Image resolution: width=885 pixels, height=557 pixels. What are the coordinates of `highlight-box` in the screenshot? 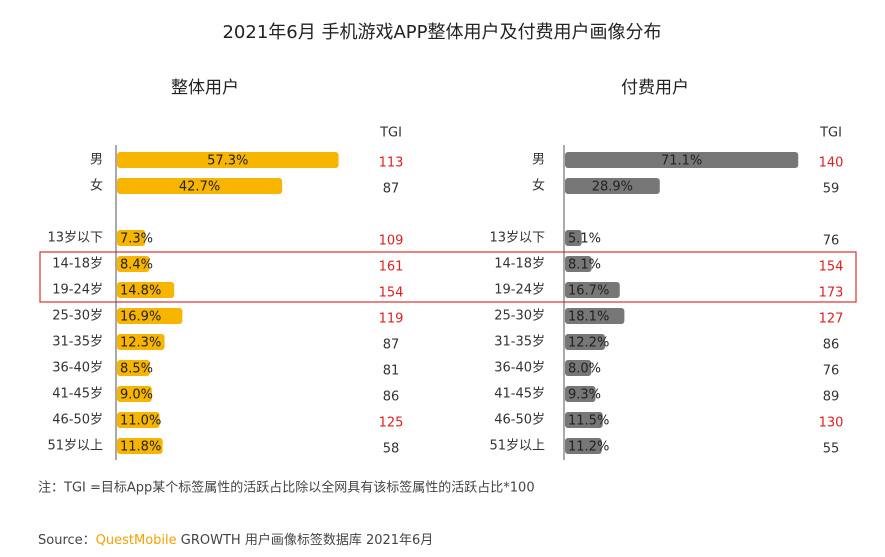 It's located at (448, 277).